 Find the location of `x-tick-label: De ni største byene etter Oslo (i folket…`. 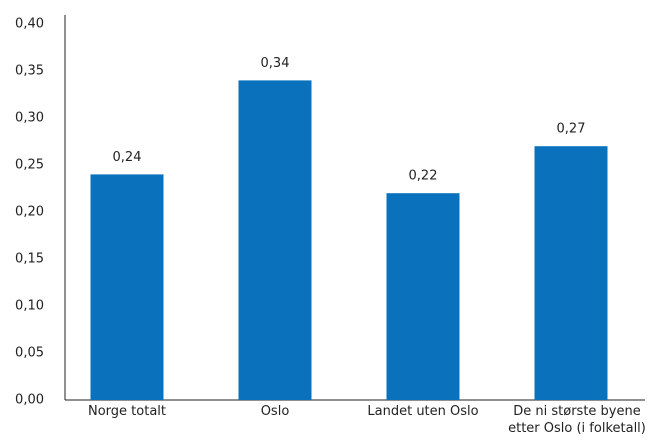

x-tick-label: De ni største byene etter Oslo (i folket… is located at coordinates (577, 420).